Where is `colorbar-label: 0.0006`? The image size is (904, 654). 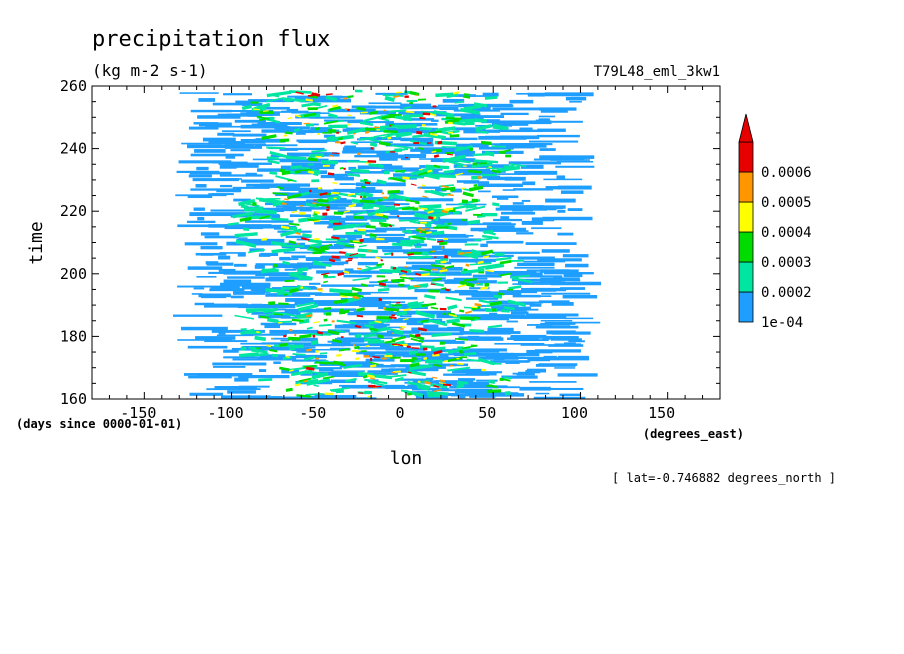 colorbar-label: 0.0006 is located at coordinates (786, 173).